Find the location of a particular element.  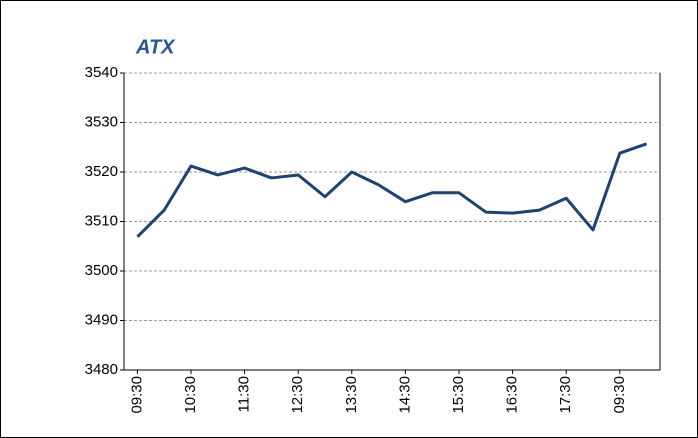

x-tick-label: 17:30 is located at coordinates (565, 395).